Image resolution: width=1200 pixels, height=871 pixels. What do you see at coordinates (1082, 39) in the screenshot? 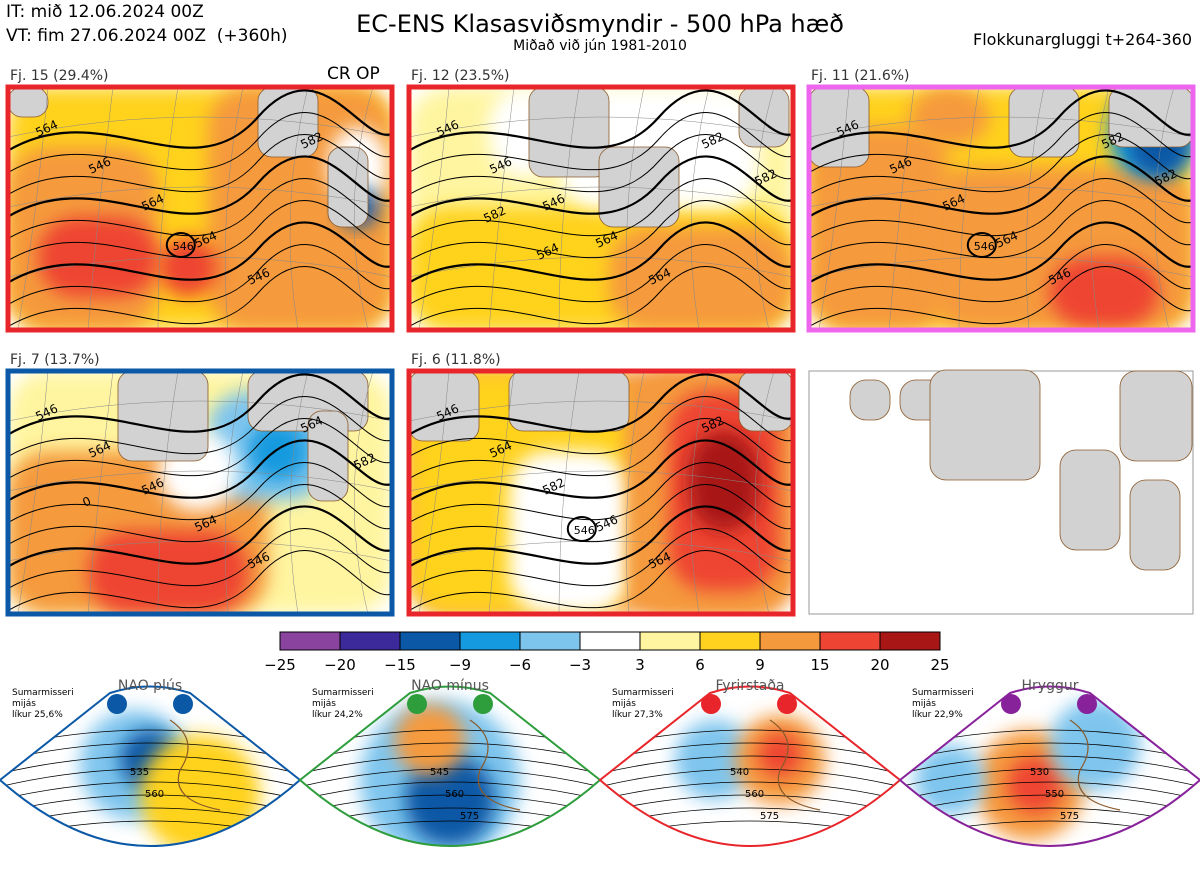
I see `window-label: Flokkunargluggi t+264-360` at bounding box center [1082, 39].